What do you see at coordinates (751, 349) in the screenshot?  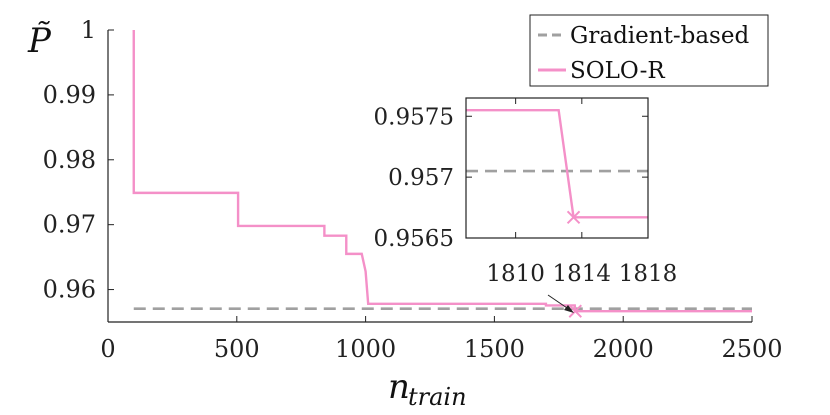 I see `main-x-tick-label: 2500` at bounding box center [751, 349].